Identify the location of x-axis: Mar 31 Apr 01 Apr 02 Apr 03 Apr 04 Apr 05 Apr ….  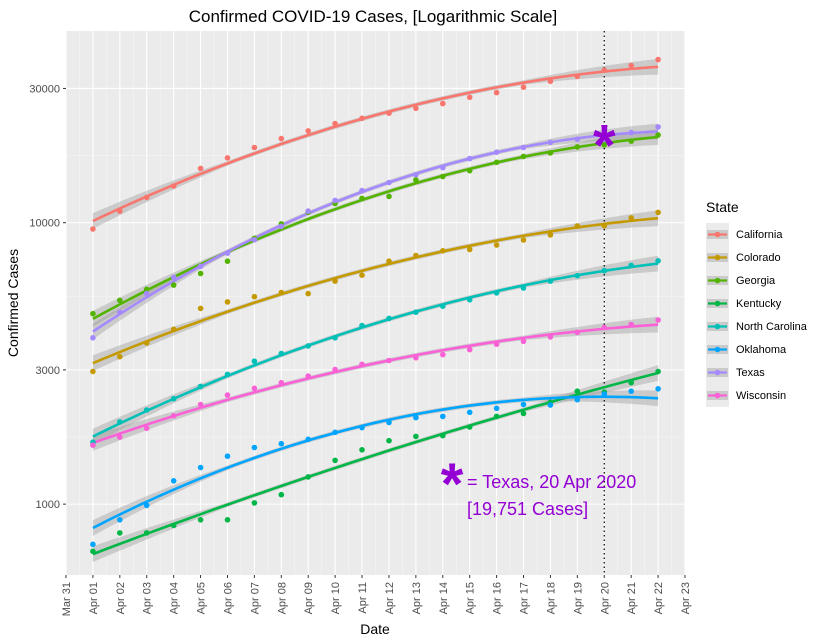
(376, 595).